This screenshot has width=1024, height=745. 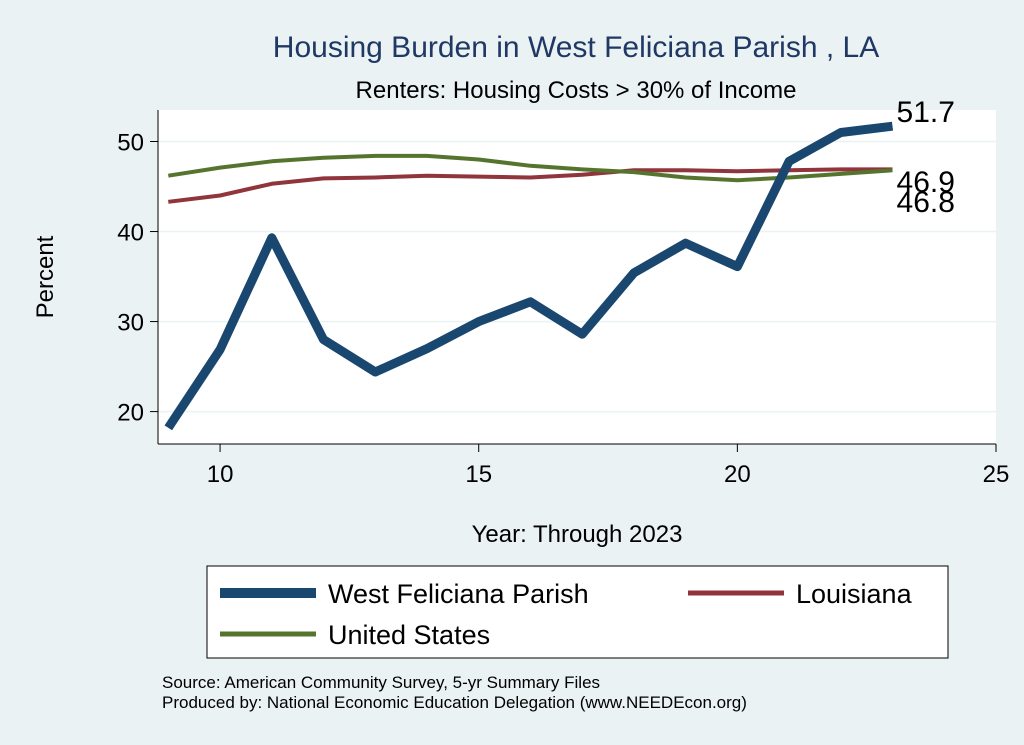 What do you see at coordinates (409, 635) in the screenshot?
I see `legend-label-united-states: United States` at bounding box center [409, 635].